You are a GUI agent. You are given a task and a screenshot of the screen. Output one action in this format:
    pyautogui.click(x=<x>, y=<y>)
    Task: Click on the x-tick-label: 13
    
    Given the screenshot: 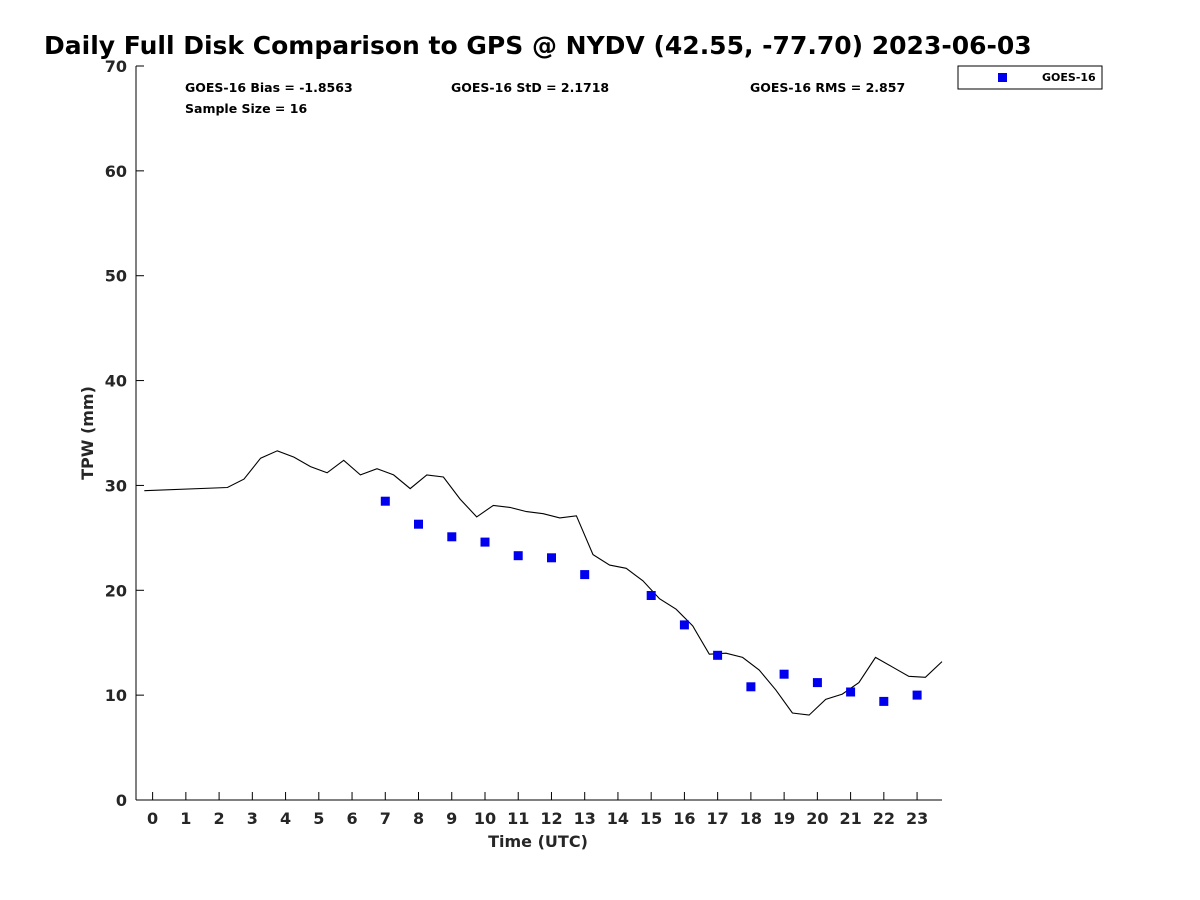 What is the action you would take?
    pyautogui.click(x=585, y=818)
    